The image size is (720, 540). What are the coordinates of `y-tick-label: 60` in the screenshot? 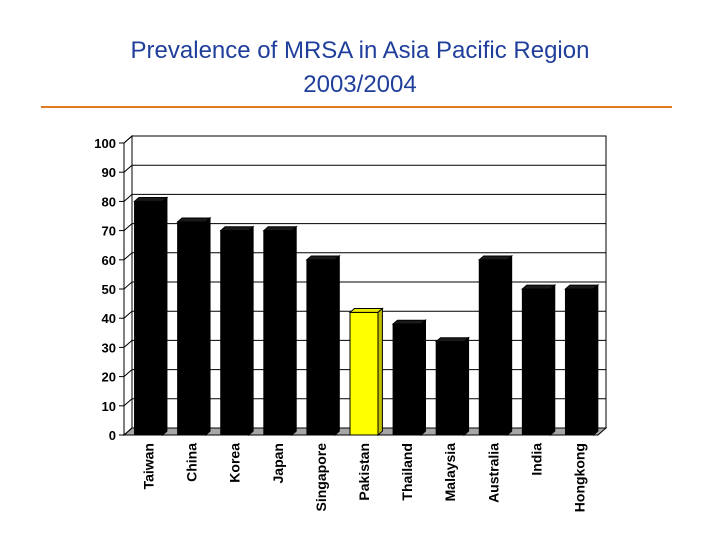 It's located at (109, 260).